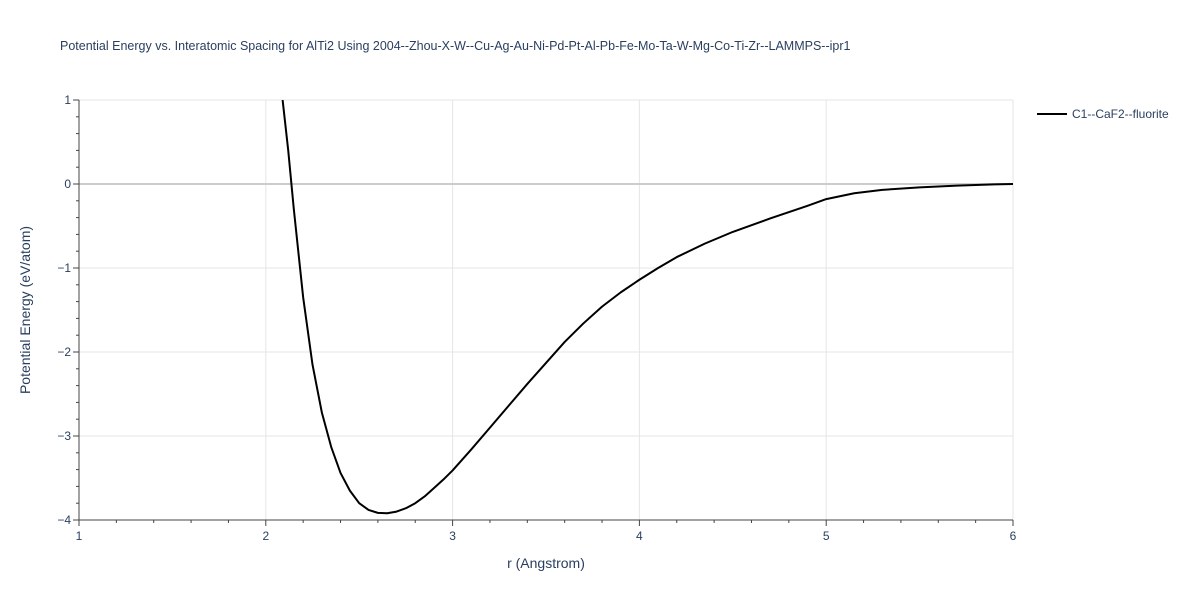 The width and height of the screenshot is (1200, 600). What do you see at coordinates (25, 310) in the screenshot?
I see `y-axis-label: Potential Energy (eV/atom)` at bounding box center [25, 310].